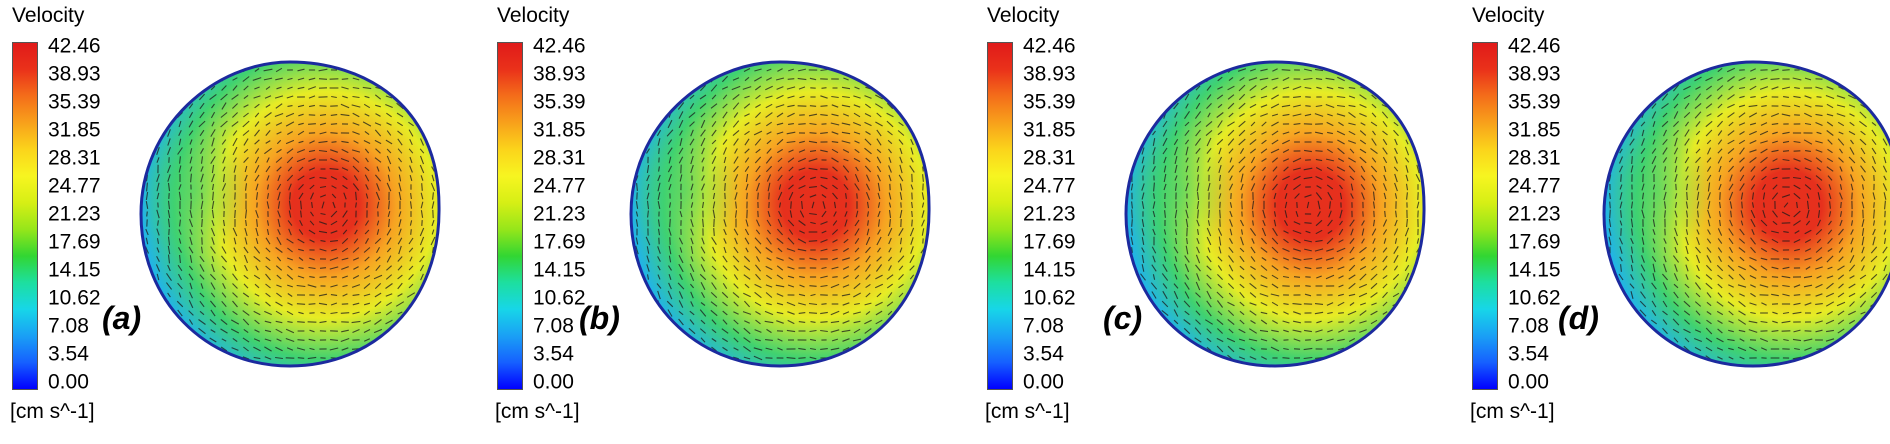 This screenshot has width=1890, height=444. I want to click on panel-label: (b), so click(599, 318).